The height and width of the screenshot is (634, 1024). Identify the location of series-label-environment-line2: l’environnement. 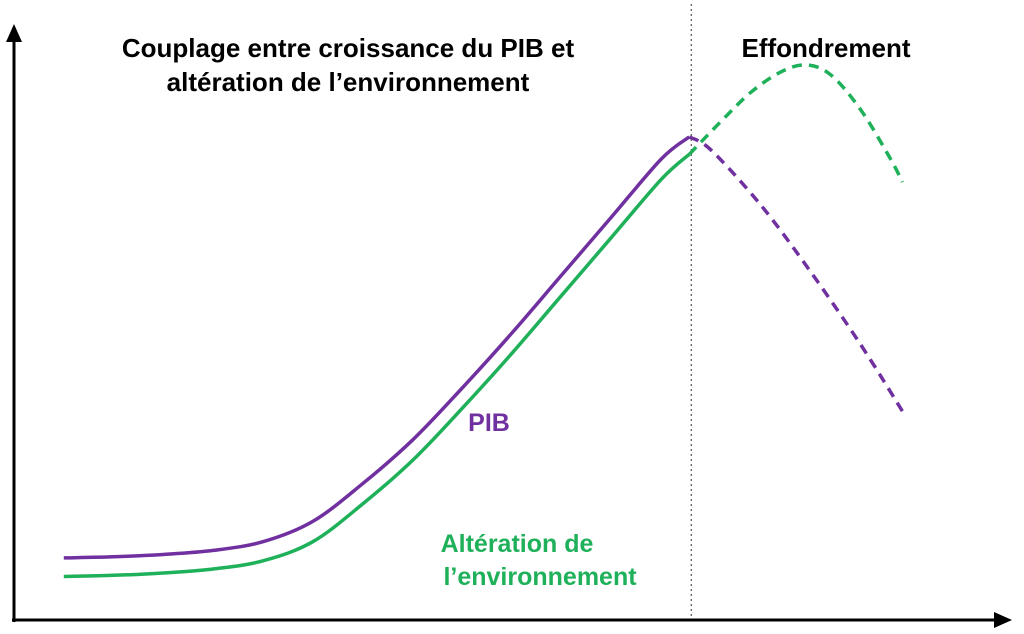
(540, 577).